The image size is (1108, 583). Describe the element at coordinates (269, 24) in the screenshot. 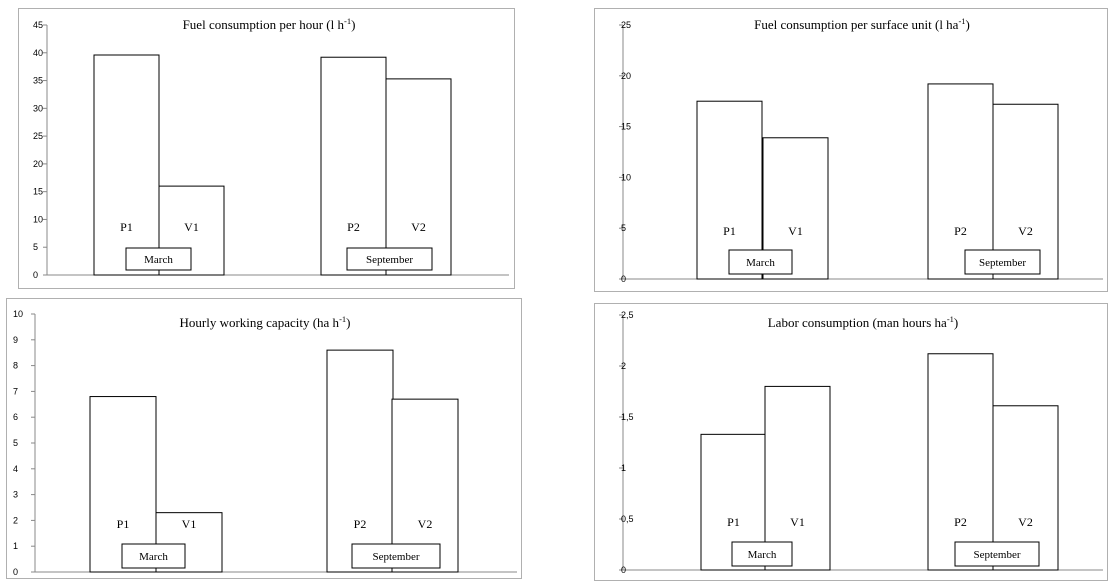

I see `chart-title: Fuel consumption per hour (l h-1)` at that location.